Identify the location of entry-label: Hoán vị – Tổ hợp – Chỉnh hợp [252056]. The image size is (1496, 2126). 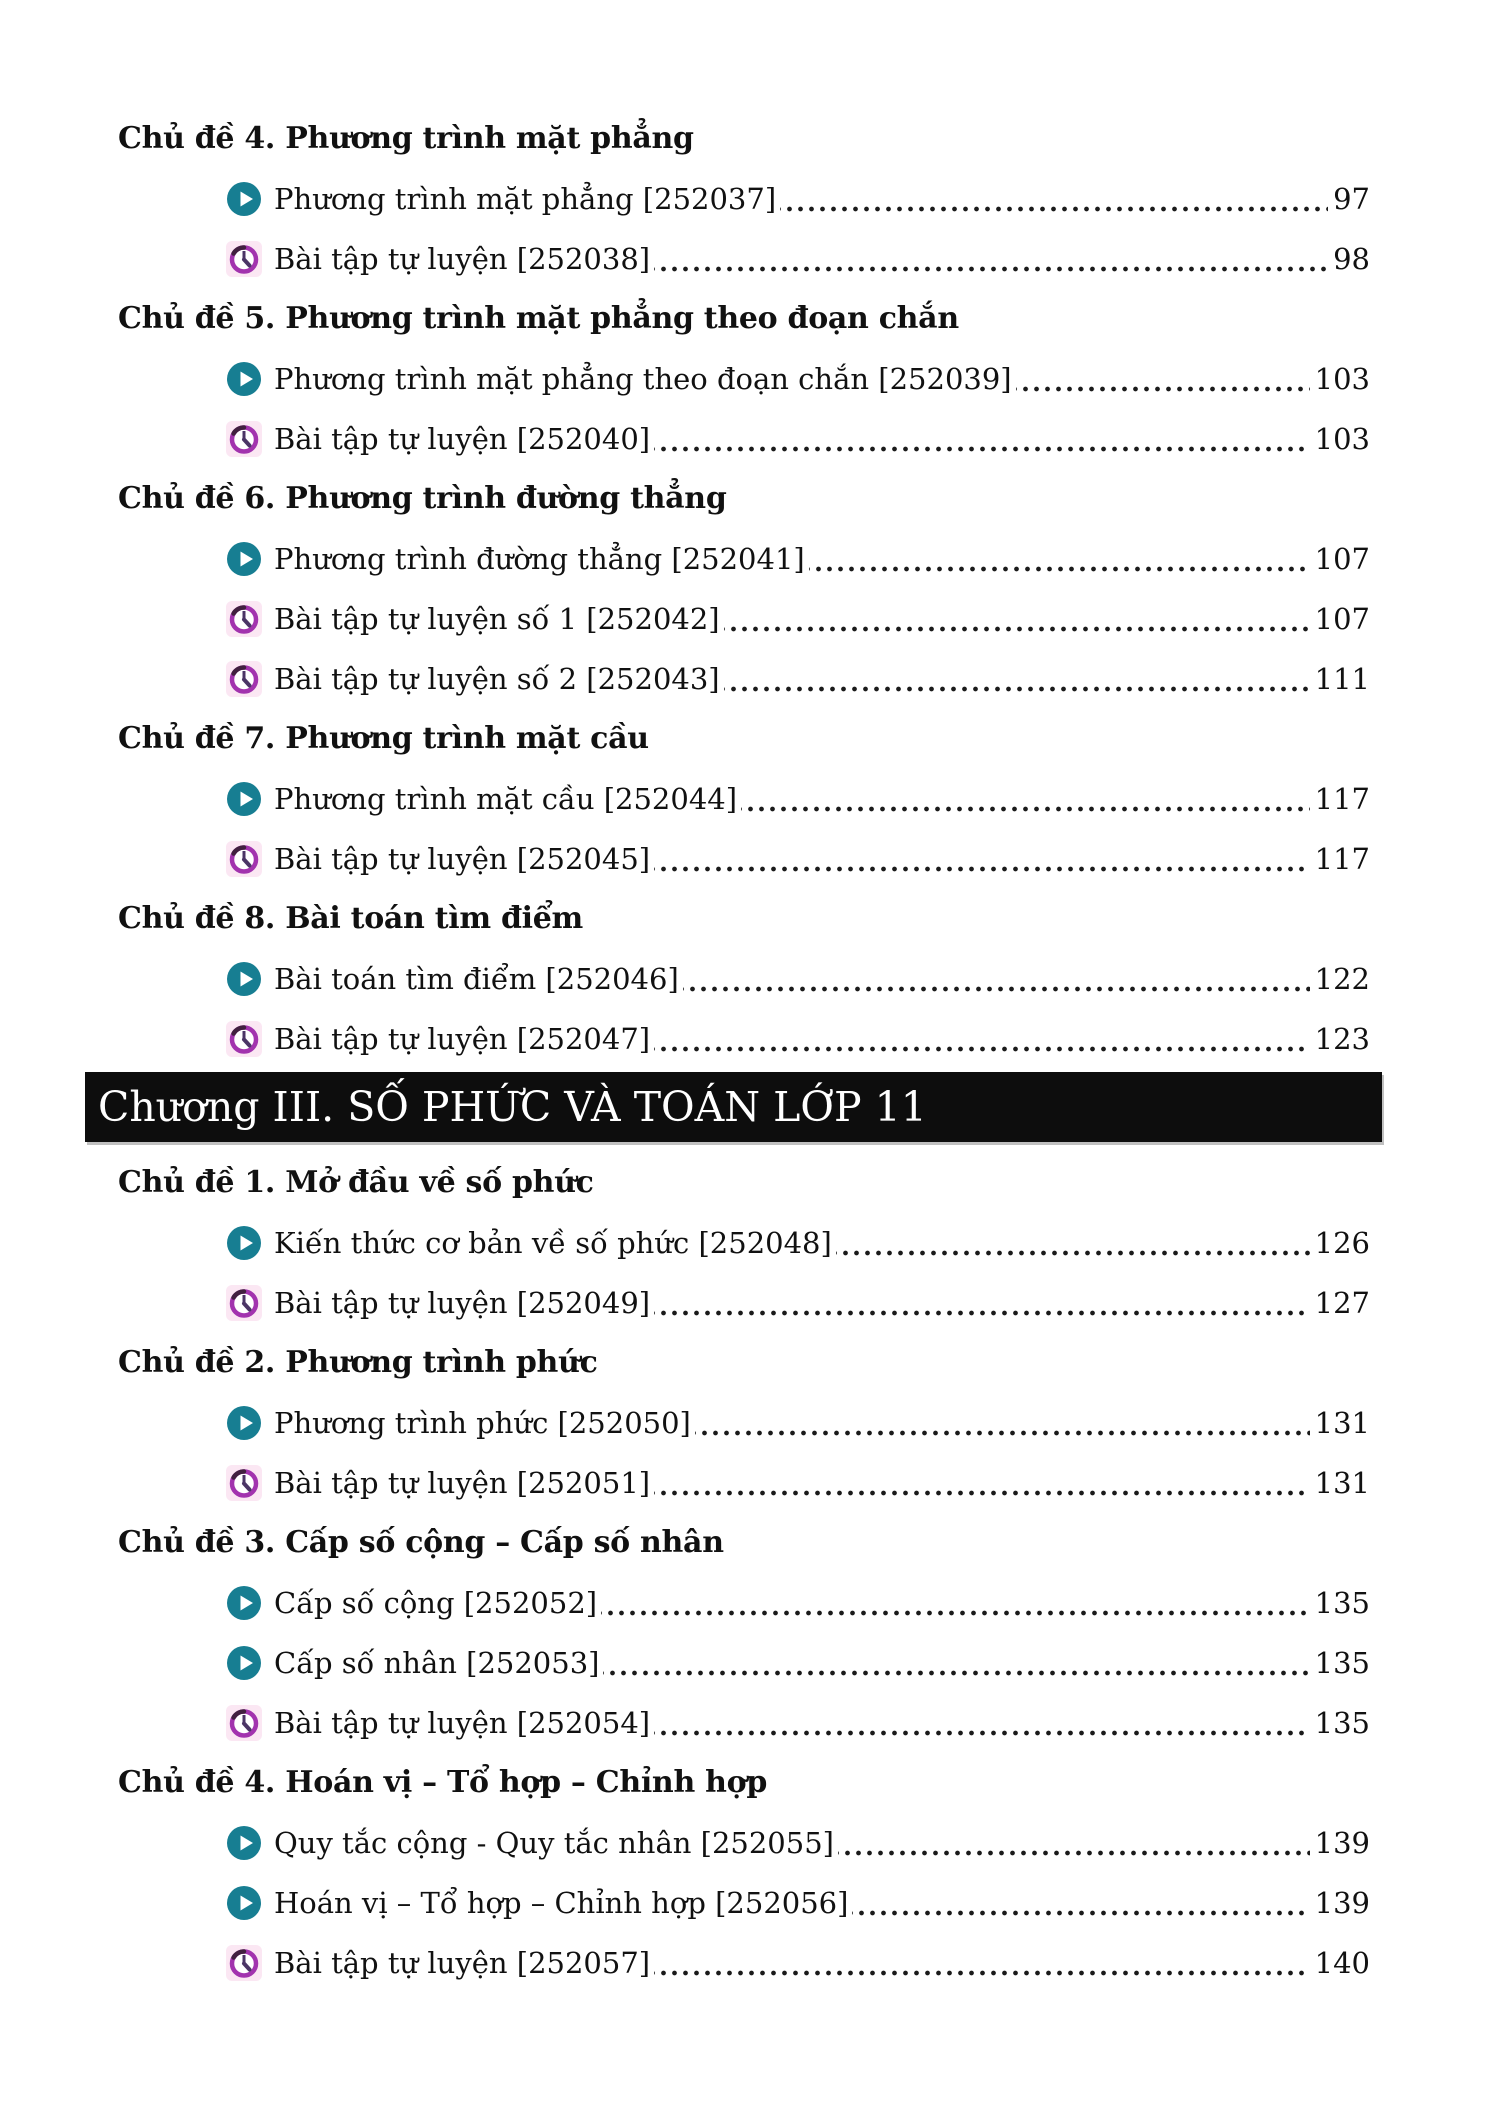
(561, 1903).